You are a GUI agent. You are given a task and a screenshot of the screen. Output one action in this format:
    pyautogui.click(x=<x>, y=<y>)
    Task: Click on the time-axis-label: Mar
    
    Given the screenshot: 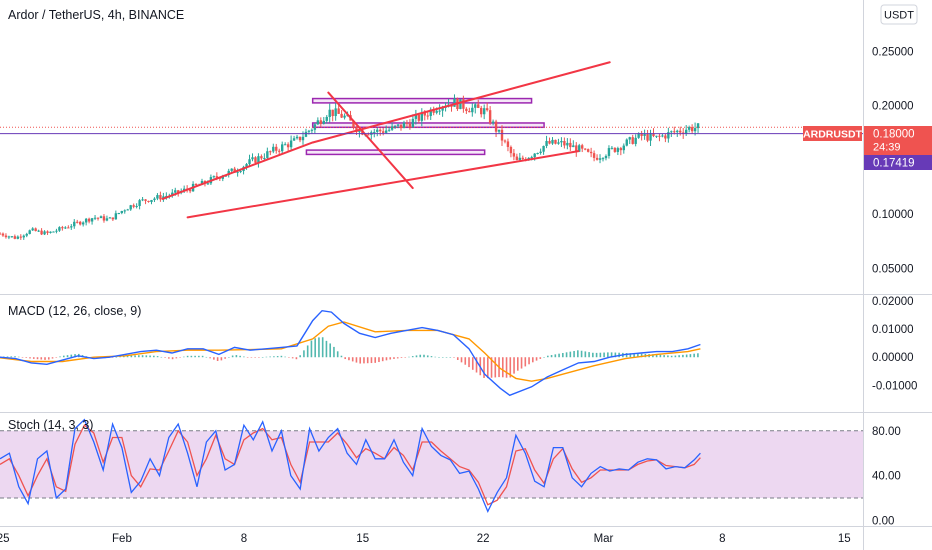 What is the action you would take?
    pyautogui.click(x=604, y=539)
    